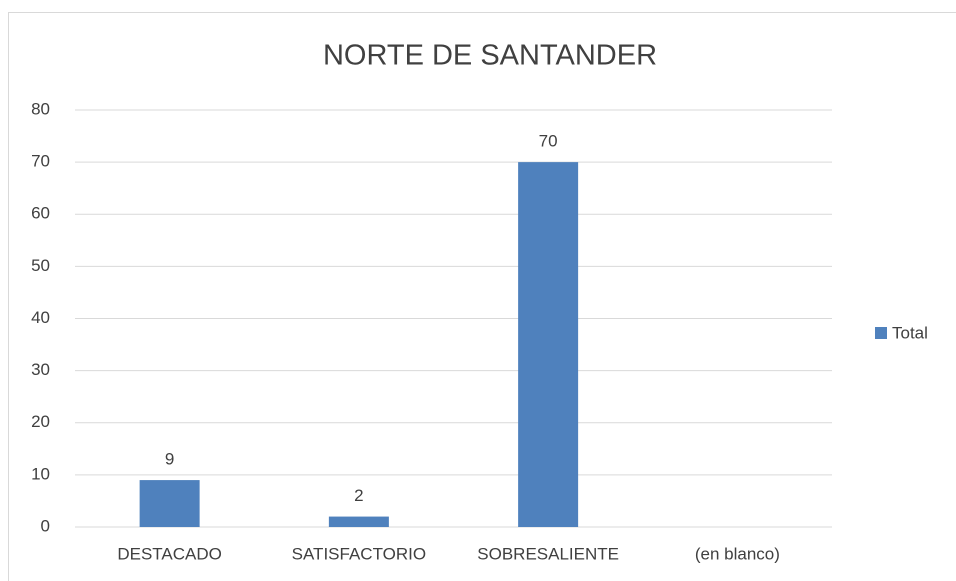 This screenshot has height=581, width=956. What do you see at coordinates (40, 473) in the screenshot?
I see `y-tick-label: 10` at bounding box center [40, 473].